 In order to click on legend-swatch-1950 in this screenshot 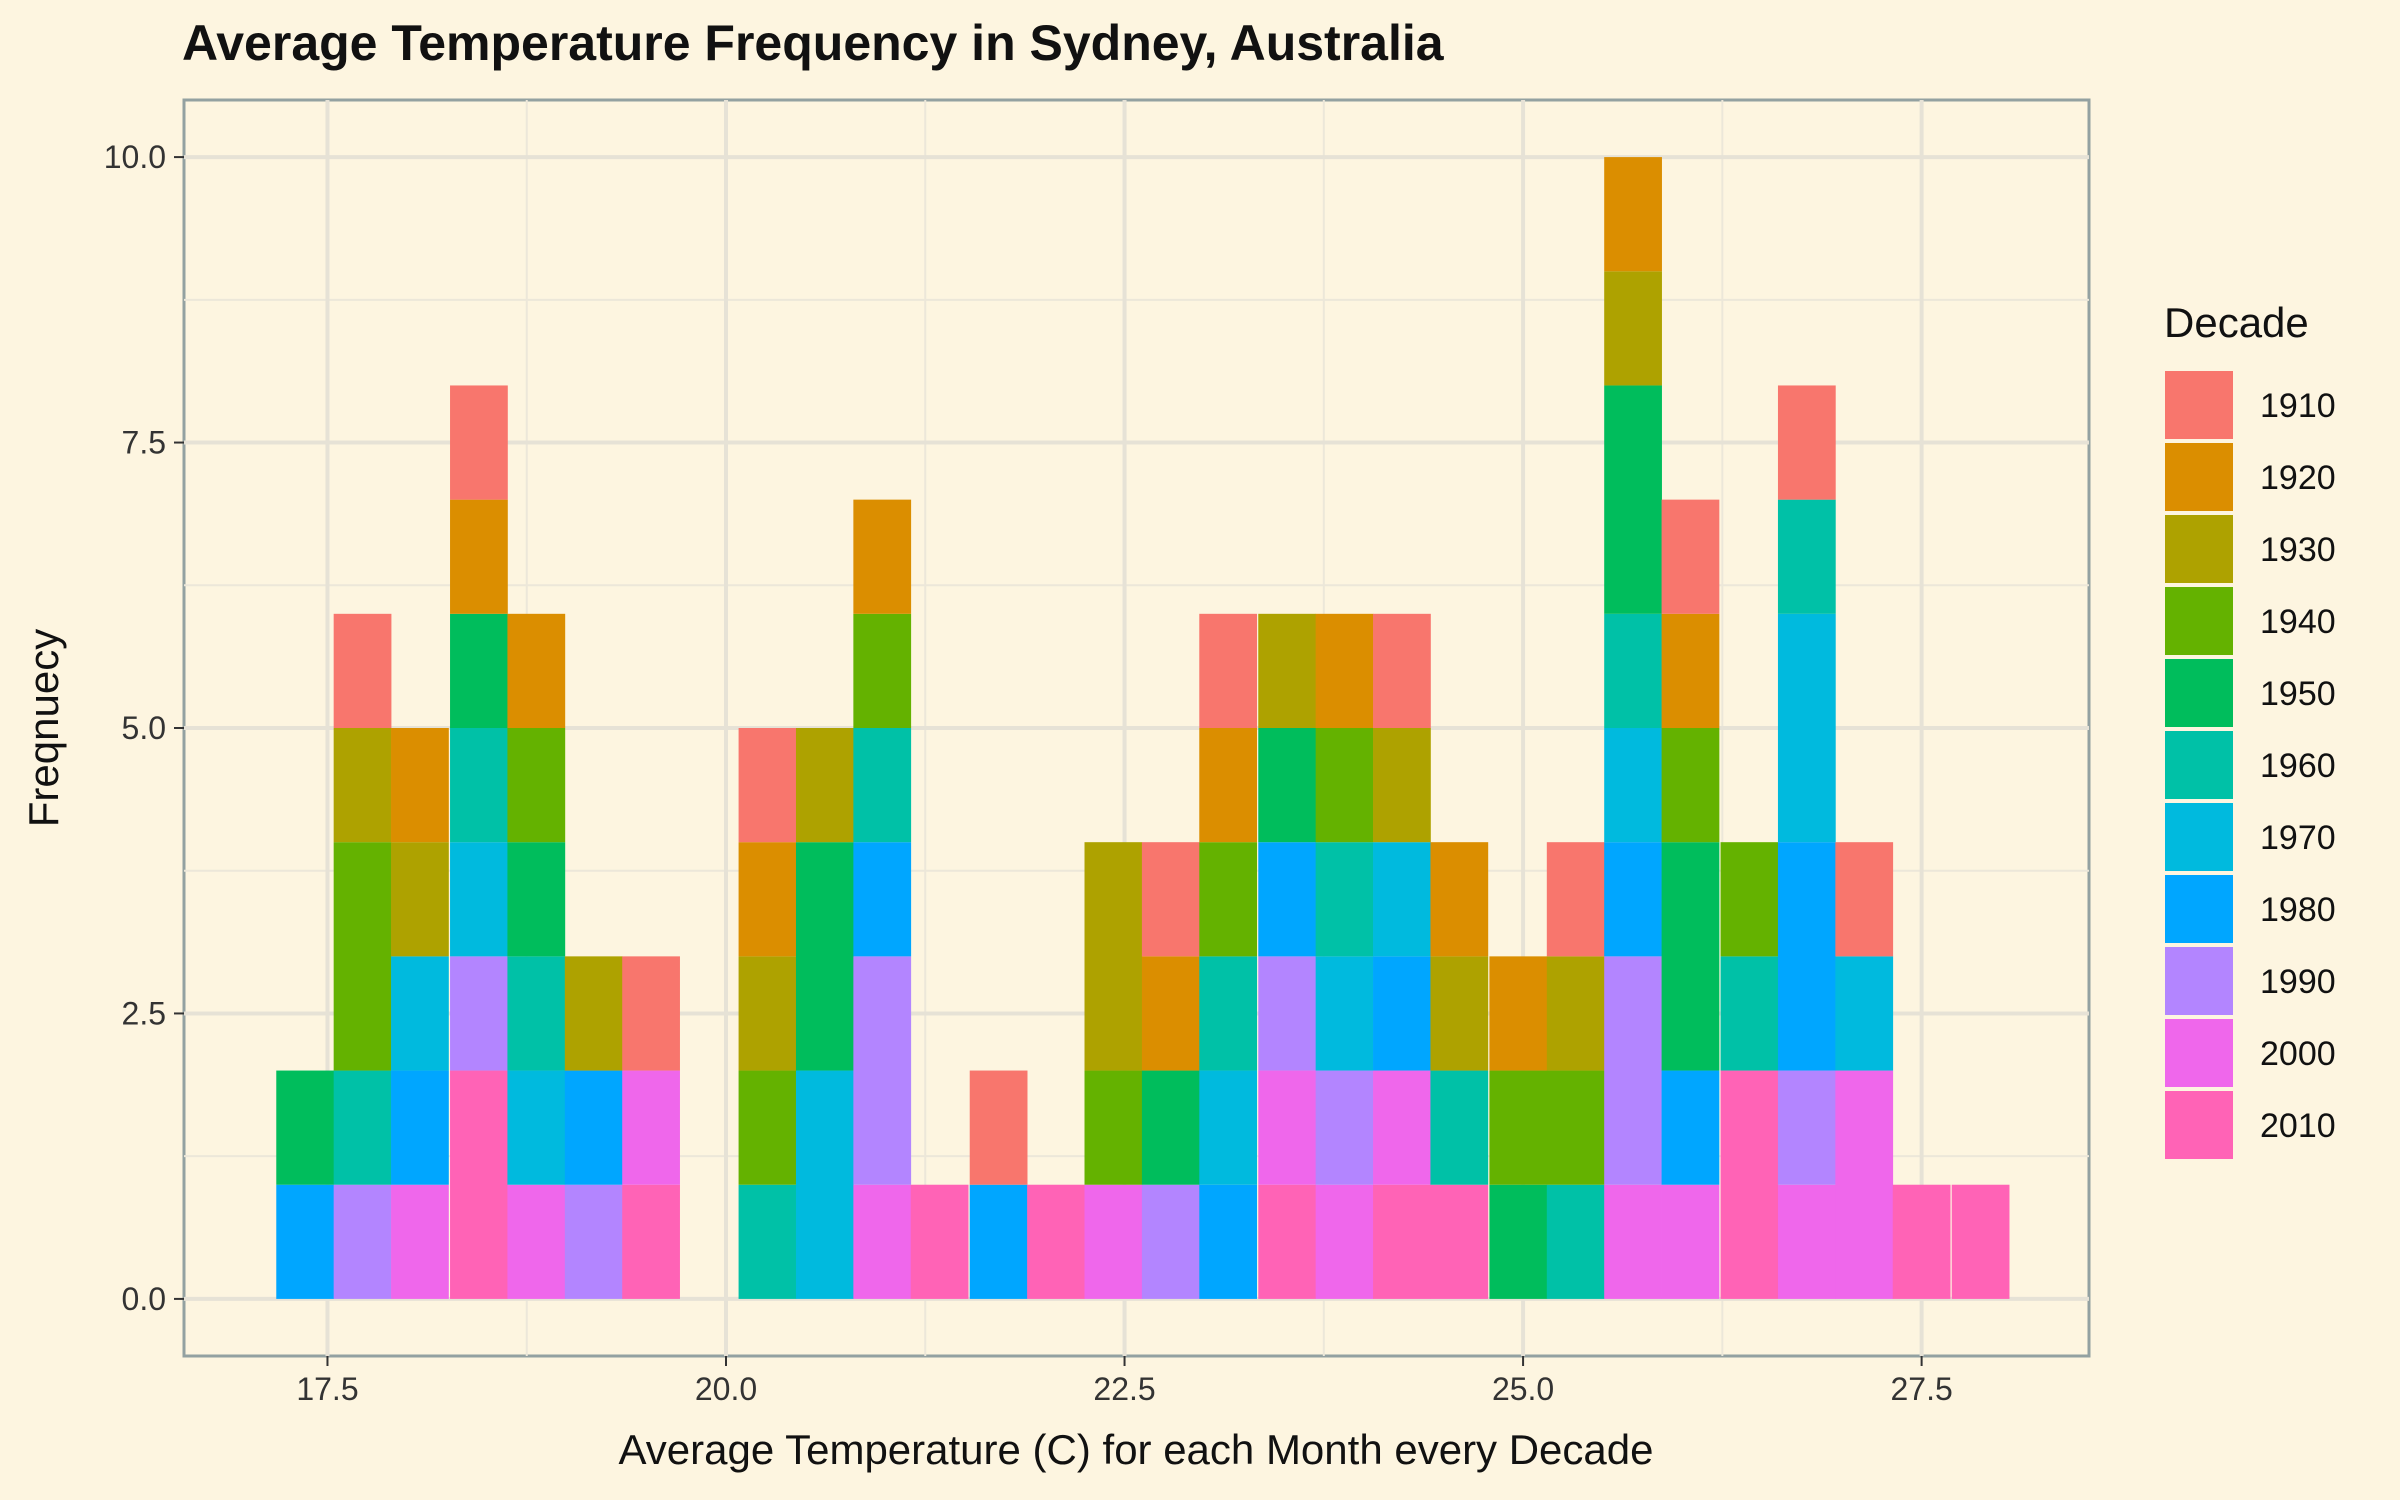, I will do `click(2199, 693)`.